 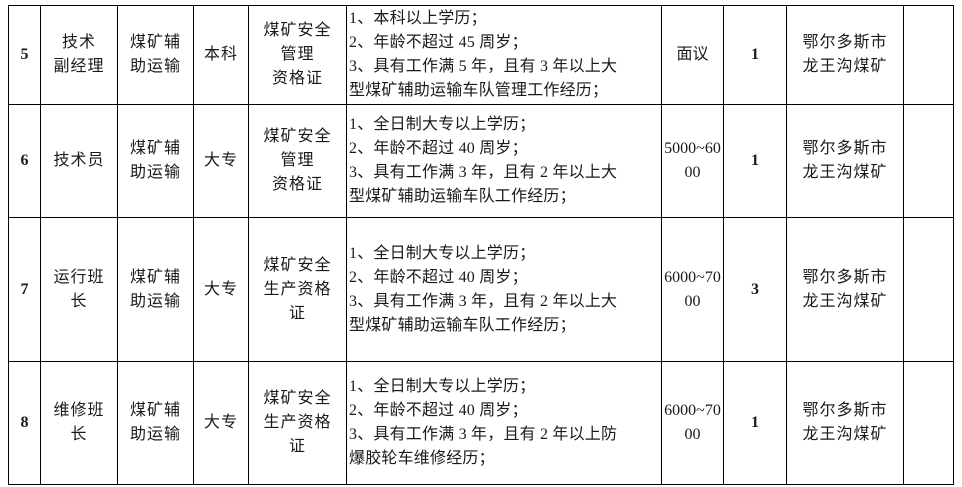 What do you see at coordinates (221, 55) in the screenshot?
I see `cell-education: 本科` at bounding box center [221, 55].